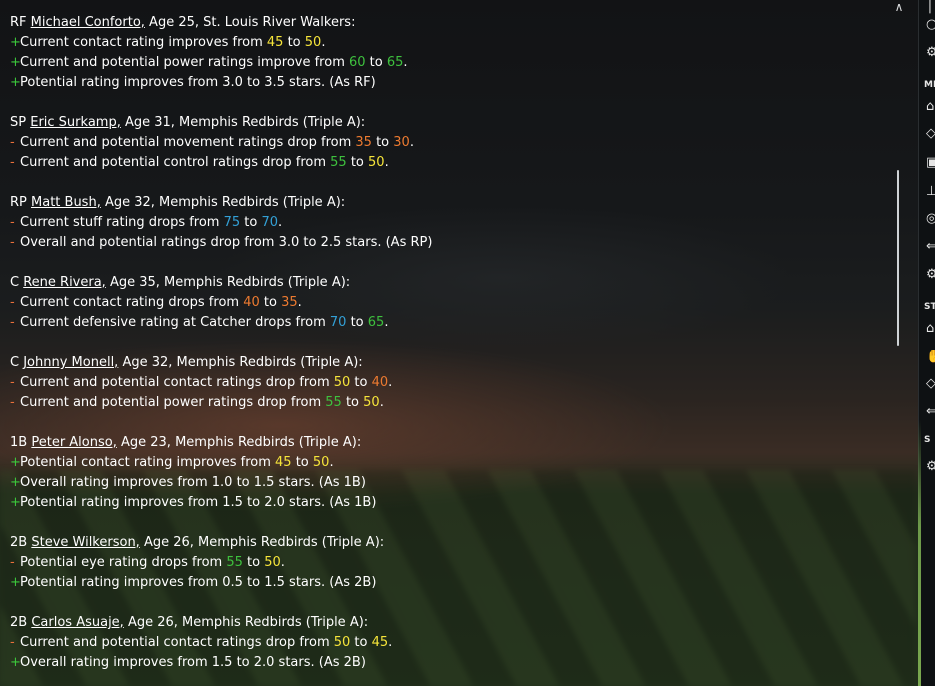 The height and width of the screenshot is (686, 935). What do you see at coordinates (74, 442) in the screenshot?
I see `player-name-link: Peter Alonso,` at bounding box center [74, 442].